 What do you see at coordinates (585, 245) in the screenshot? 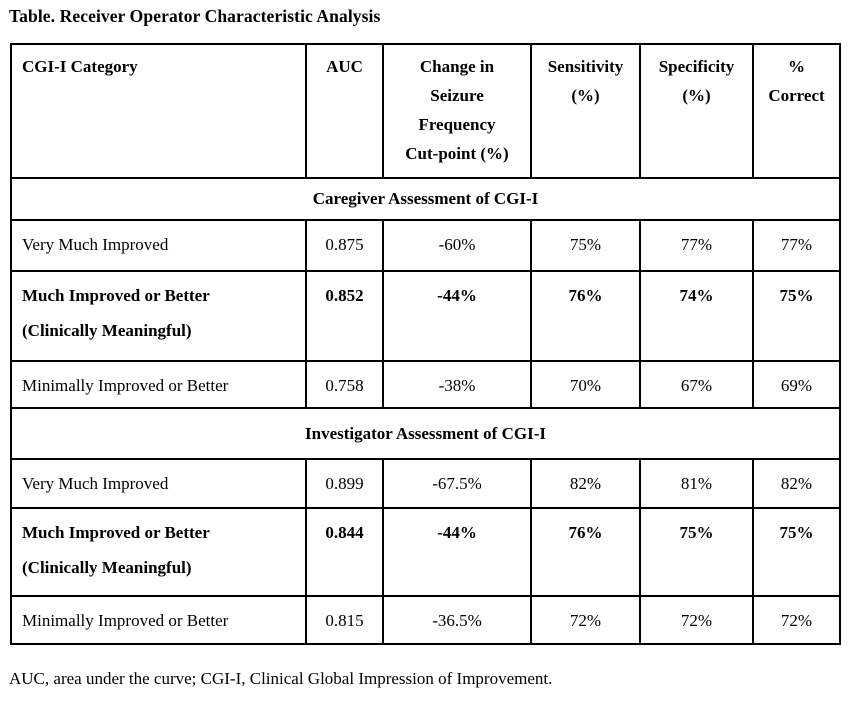
I see `cell-sensitivity: 75%` at bounding box center [585, 245].